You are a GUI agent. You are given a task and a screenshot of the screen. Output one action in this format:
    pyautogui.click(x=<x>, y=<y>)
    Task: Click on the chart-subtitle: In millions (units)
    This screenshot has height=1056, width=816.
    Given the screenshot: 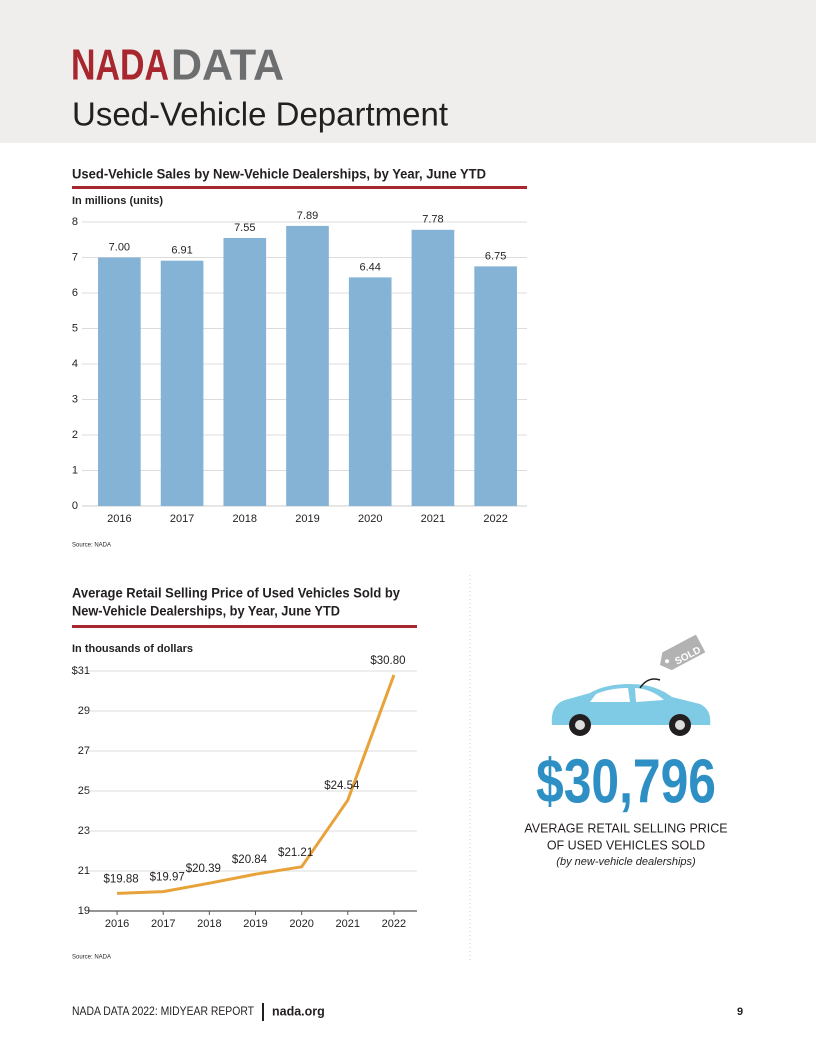 What is the action you would take?
    pyautogui.click(x=117, y=201)
    